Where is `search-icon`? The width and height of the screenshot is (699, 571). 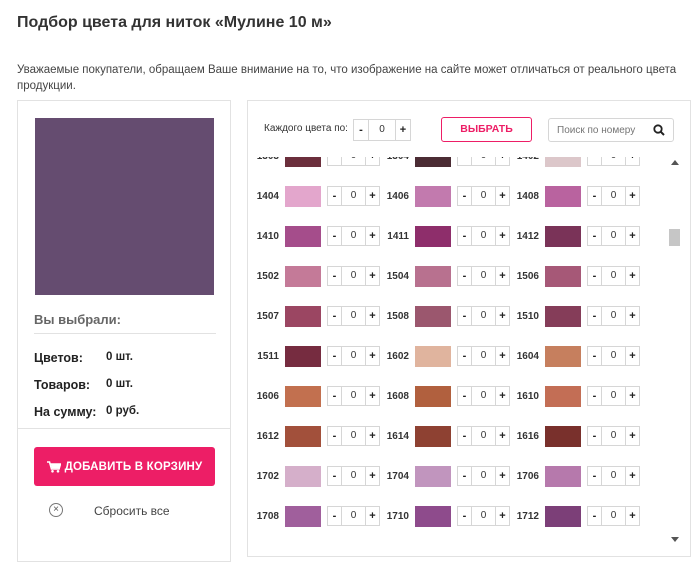 search-icon is located at coordinates (659, 130).